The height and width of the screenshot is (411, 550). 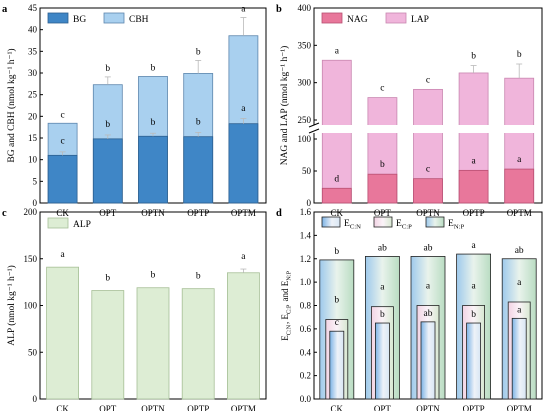 I want to click on y-tick-label: 30, so click(x=33, y=73).